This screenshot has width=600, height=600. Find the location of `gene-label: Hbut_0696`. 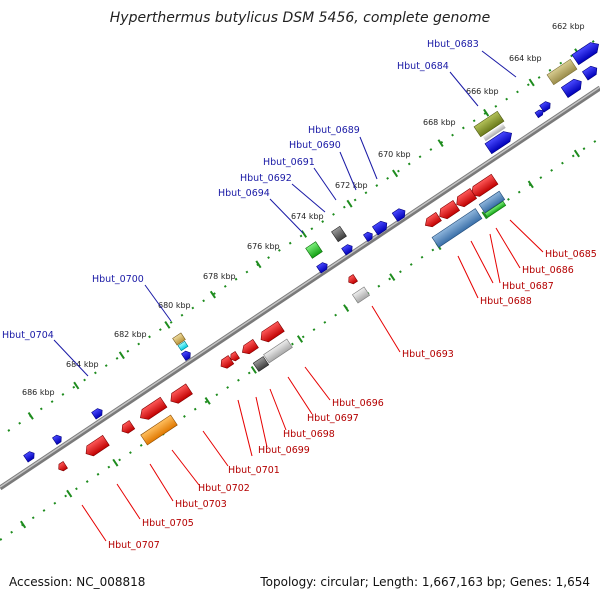

gene-label: Hbut_0696 is located at coordinates (358, 403).